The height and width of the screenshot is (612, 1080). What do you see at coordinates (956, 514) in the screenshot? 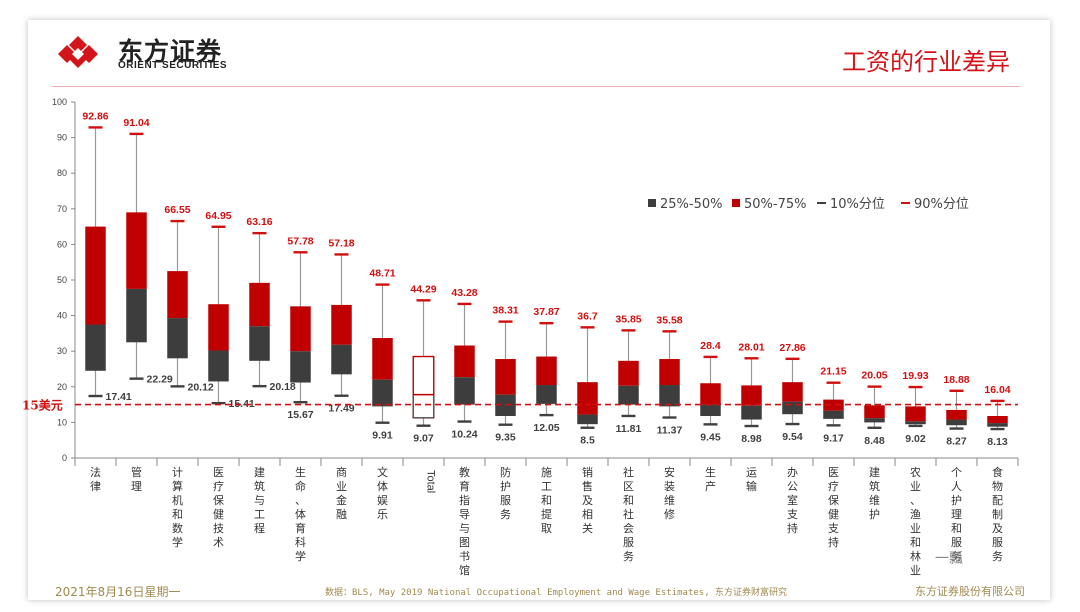
I see `x-category-label: 个人护理和服务` at bounding box center [956, 514].